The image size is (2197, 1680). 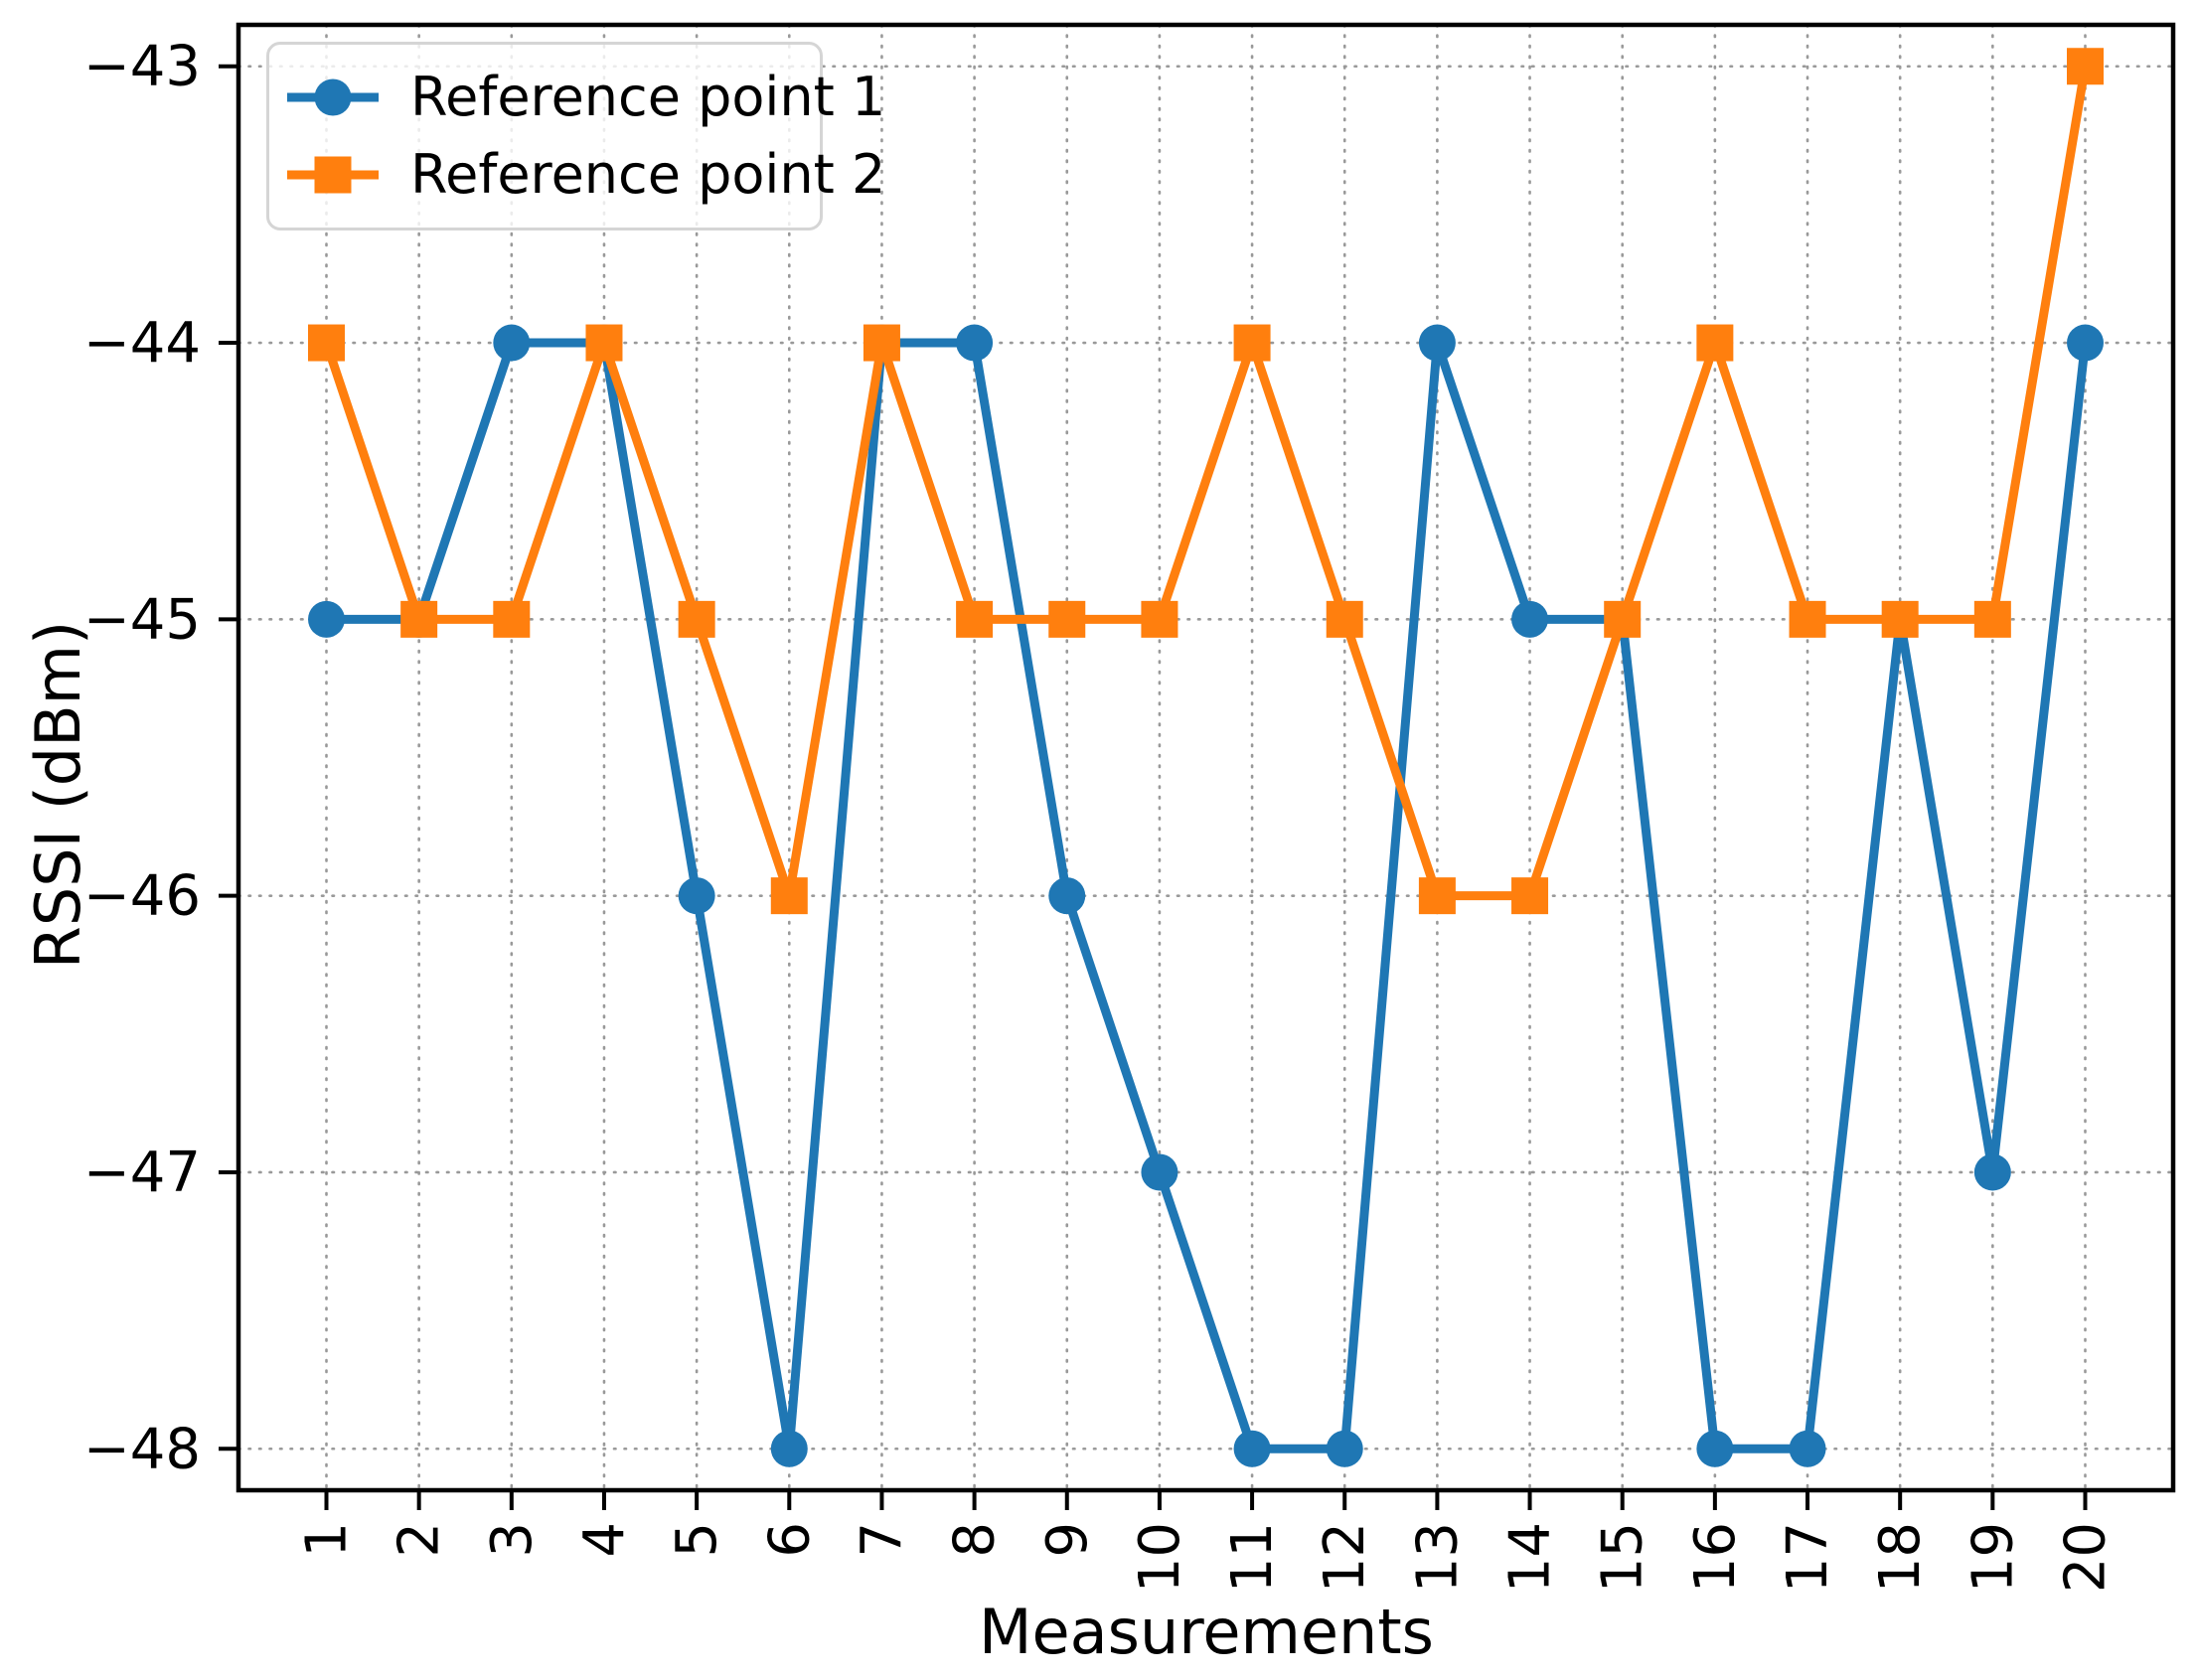 I want to click on x-axis-label: Measurements, so click(x=1206, y=1632).